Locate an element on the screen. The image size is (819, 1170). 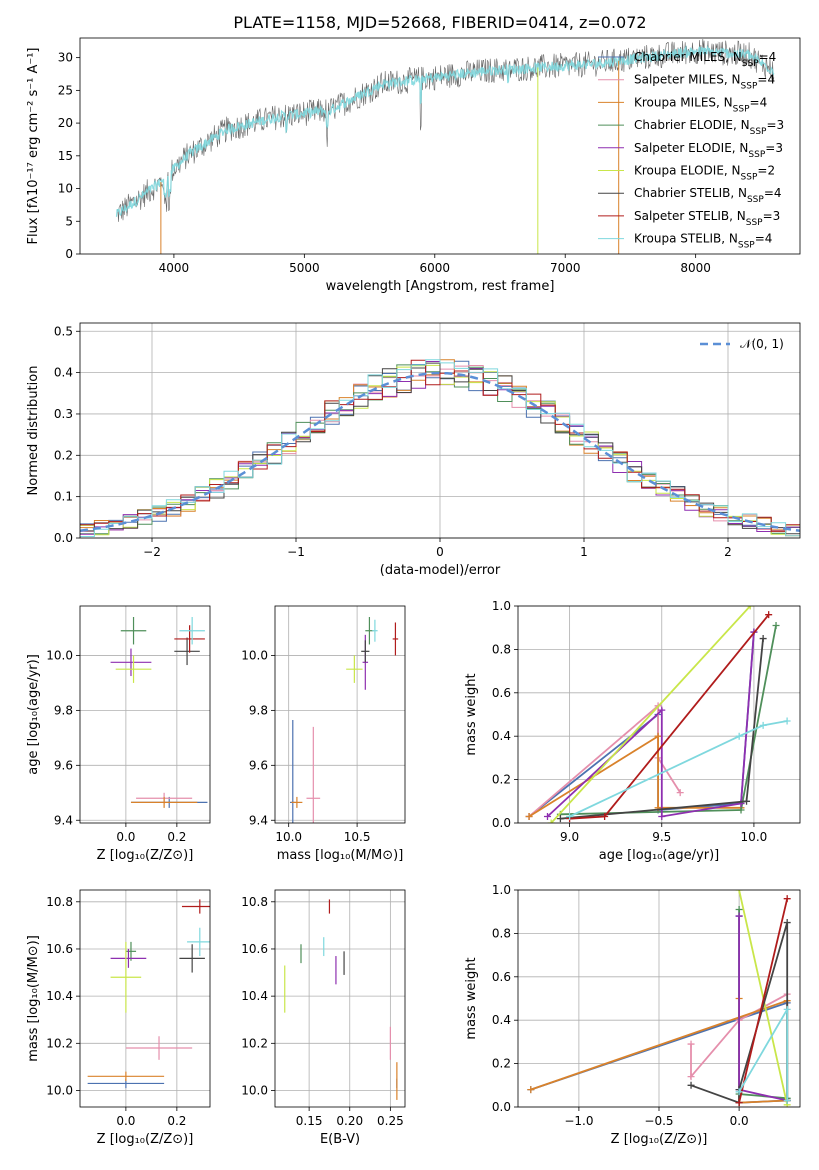
ebv_mass-ytick-label: 10.6 is located at coordinates (254, 949).